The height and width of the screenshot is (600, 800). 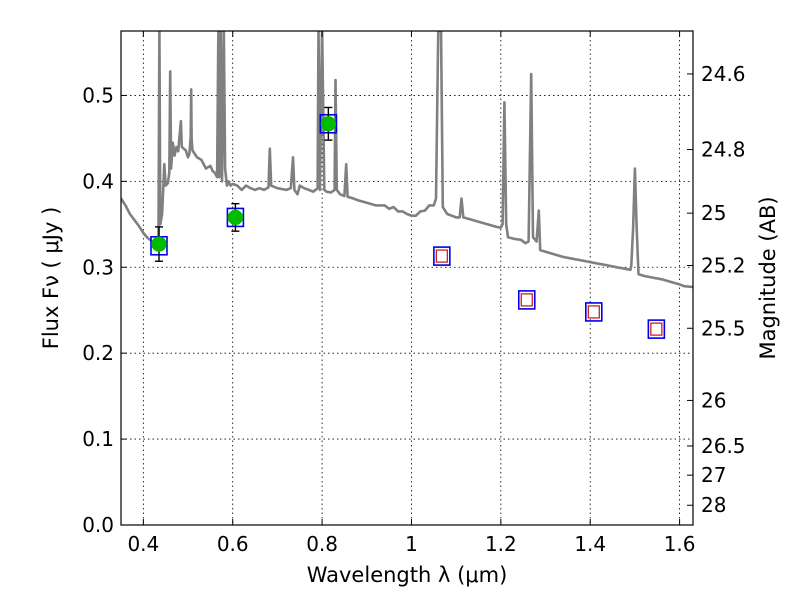 I want to click on x-tick-label: 1.6, so click(x=680, y=544).